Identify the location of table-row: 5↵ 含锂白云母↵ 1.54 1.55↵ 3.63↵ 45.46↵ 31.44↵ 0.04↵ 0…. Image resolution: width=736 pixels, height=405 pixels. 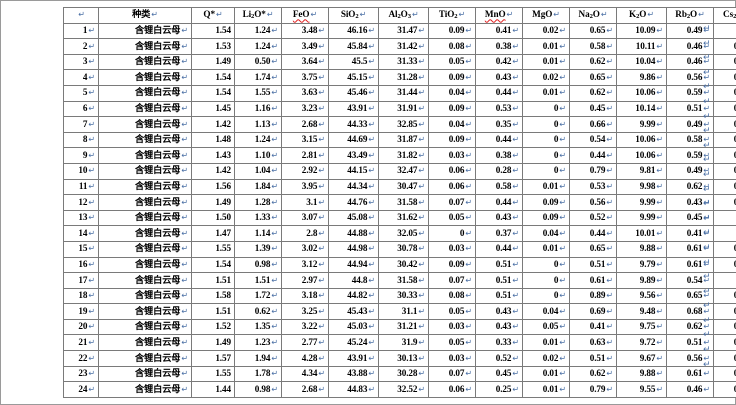
(399, 93).